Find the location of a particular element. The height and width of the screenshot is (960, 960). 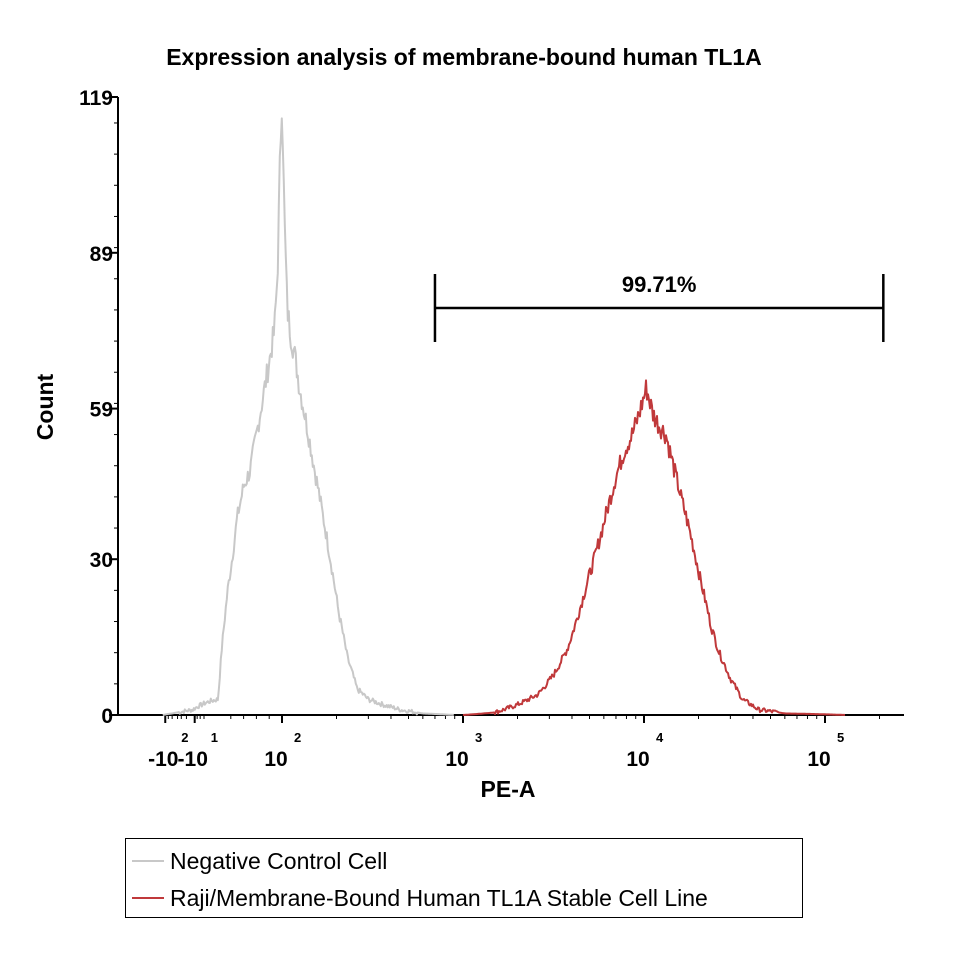

y-tick-label: 0 is located at coordinates (107, 716).